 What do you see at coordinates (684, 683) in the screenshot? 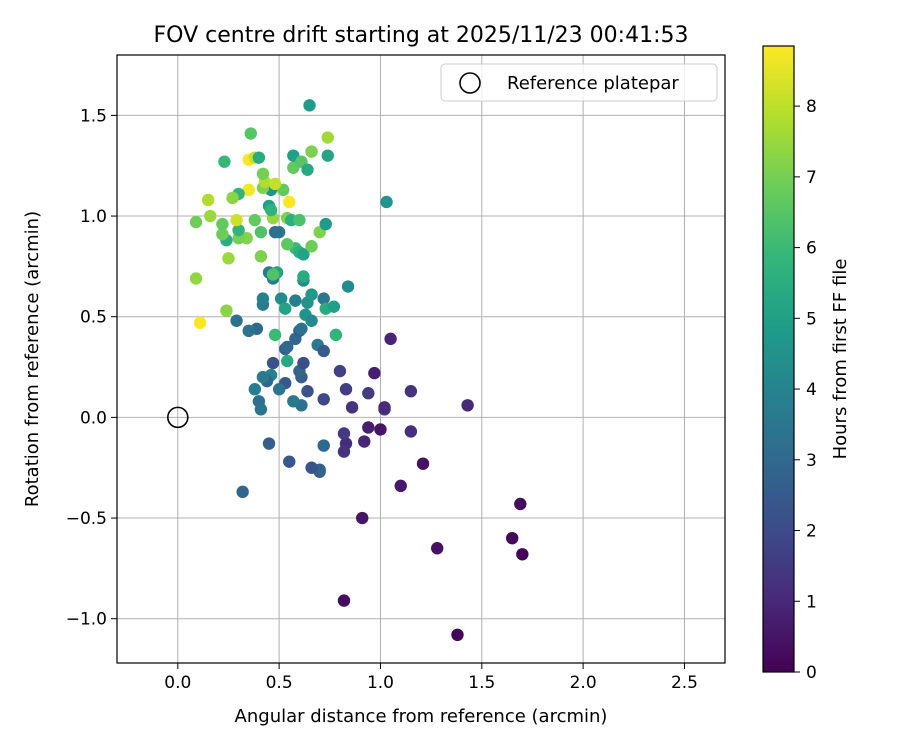
I see `x-tick-label: 2.5` at bounding box center [684, 683].